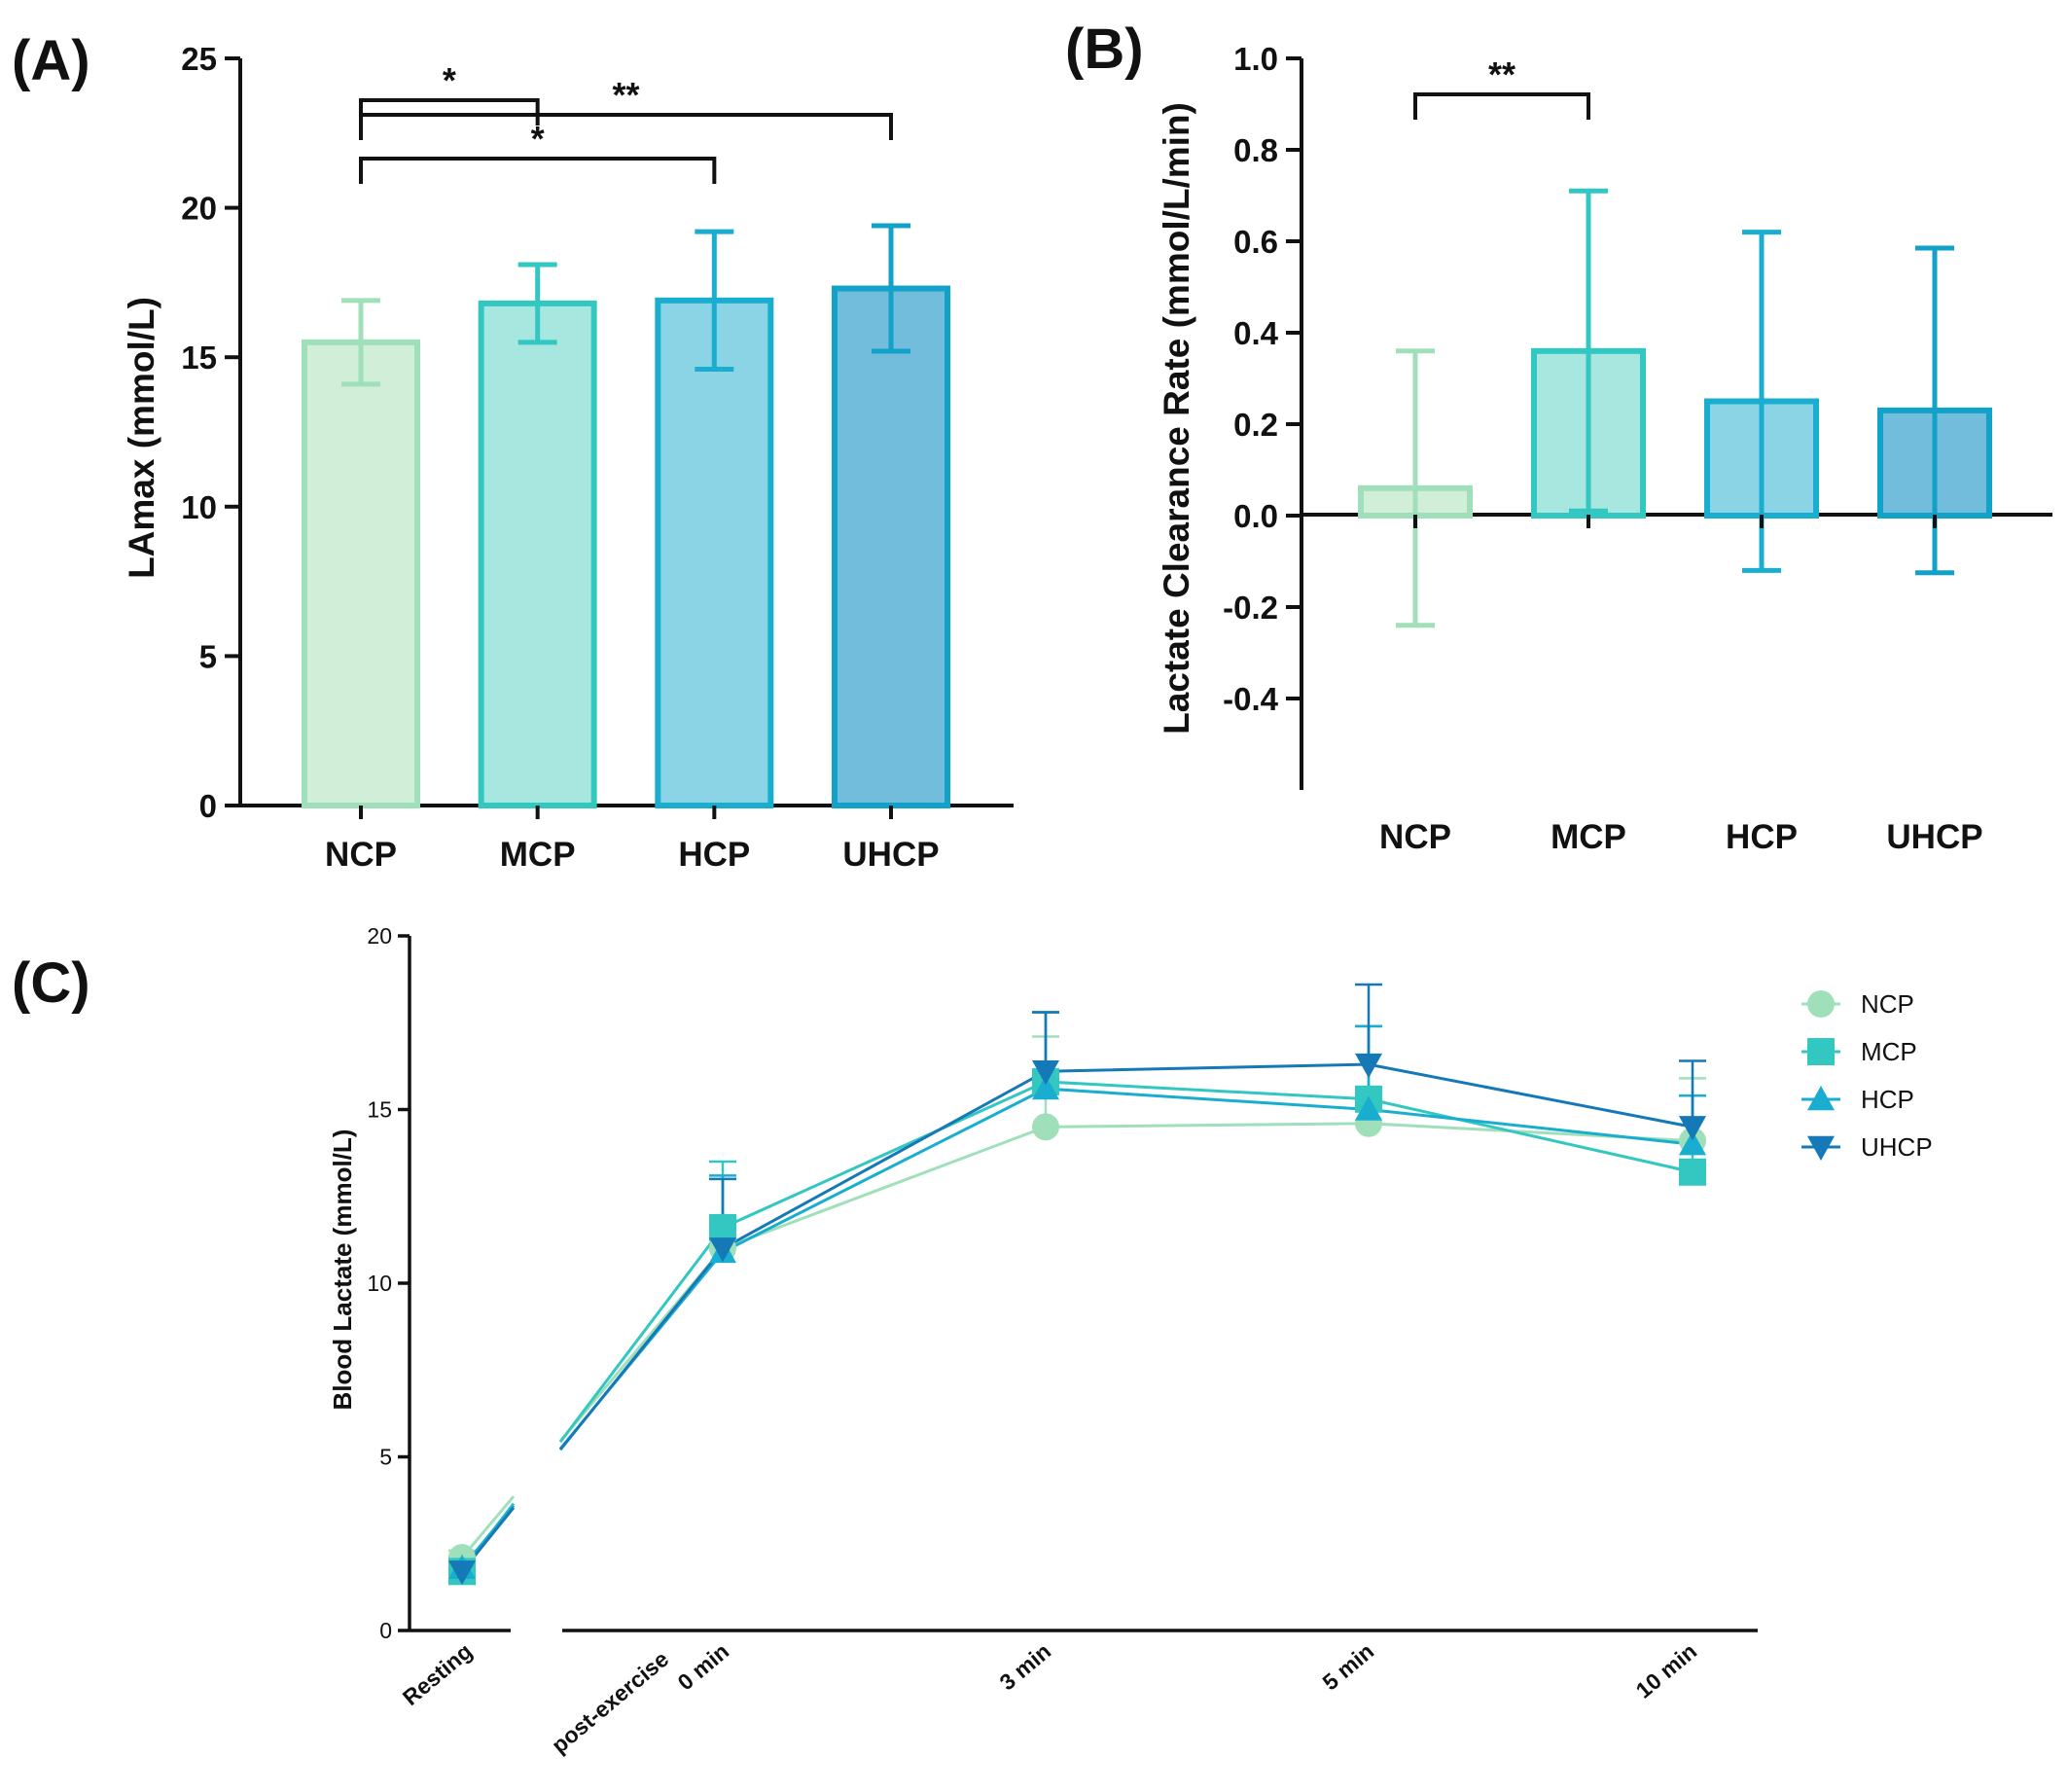 The image size is (2068, 1792). I want to click on panel-a-y-tick-label: 5, so click(208, 656).